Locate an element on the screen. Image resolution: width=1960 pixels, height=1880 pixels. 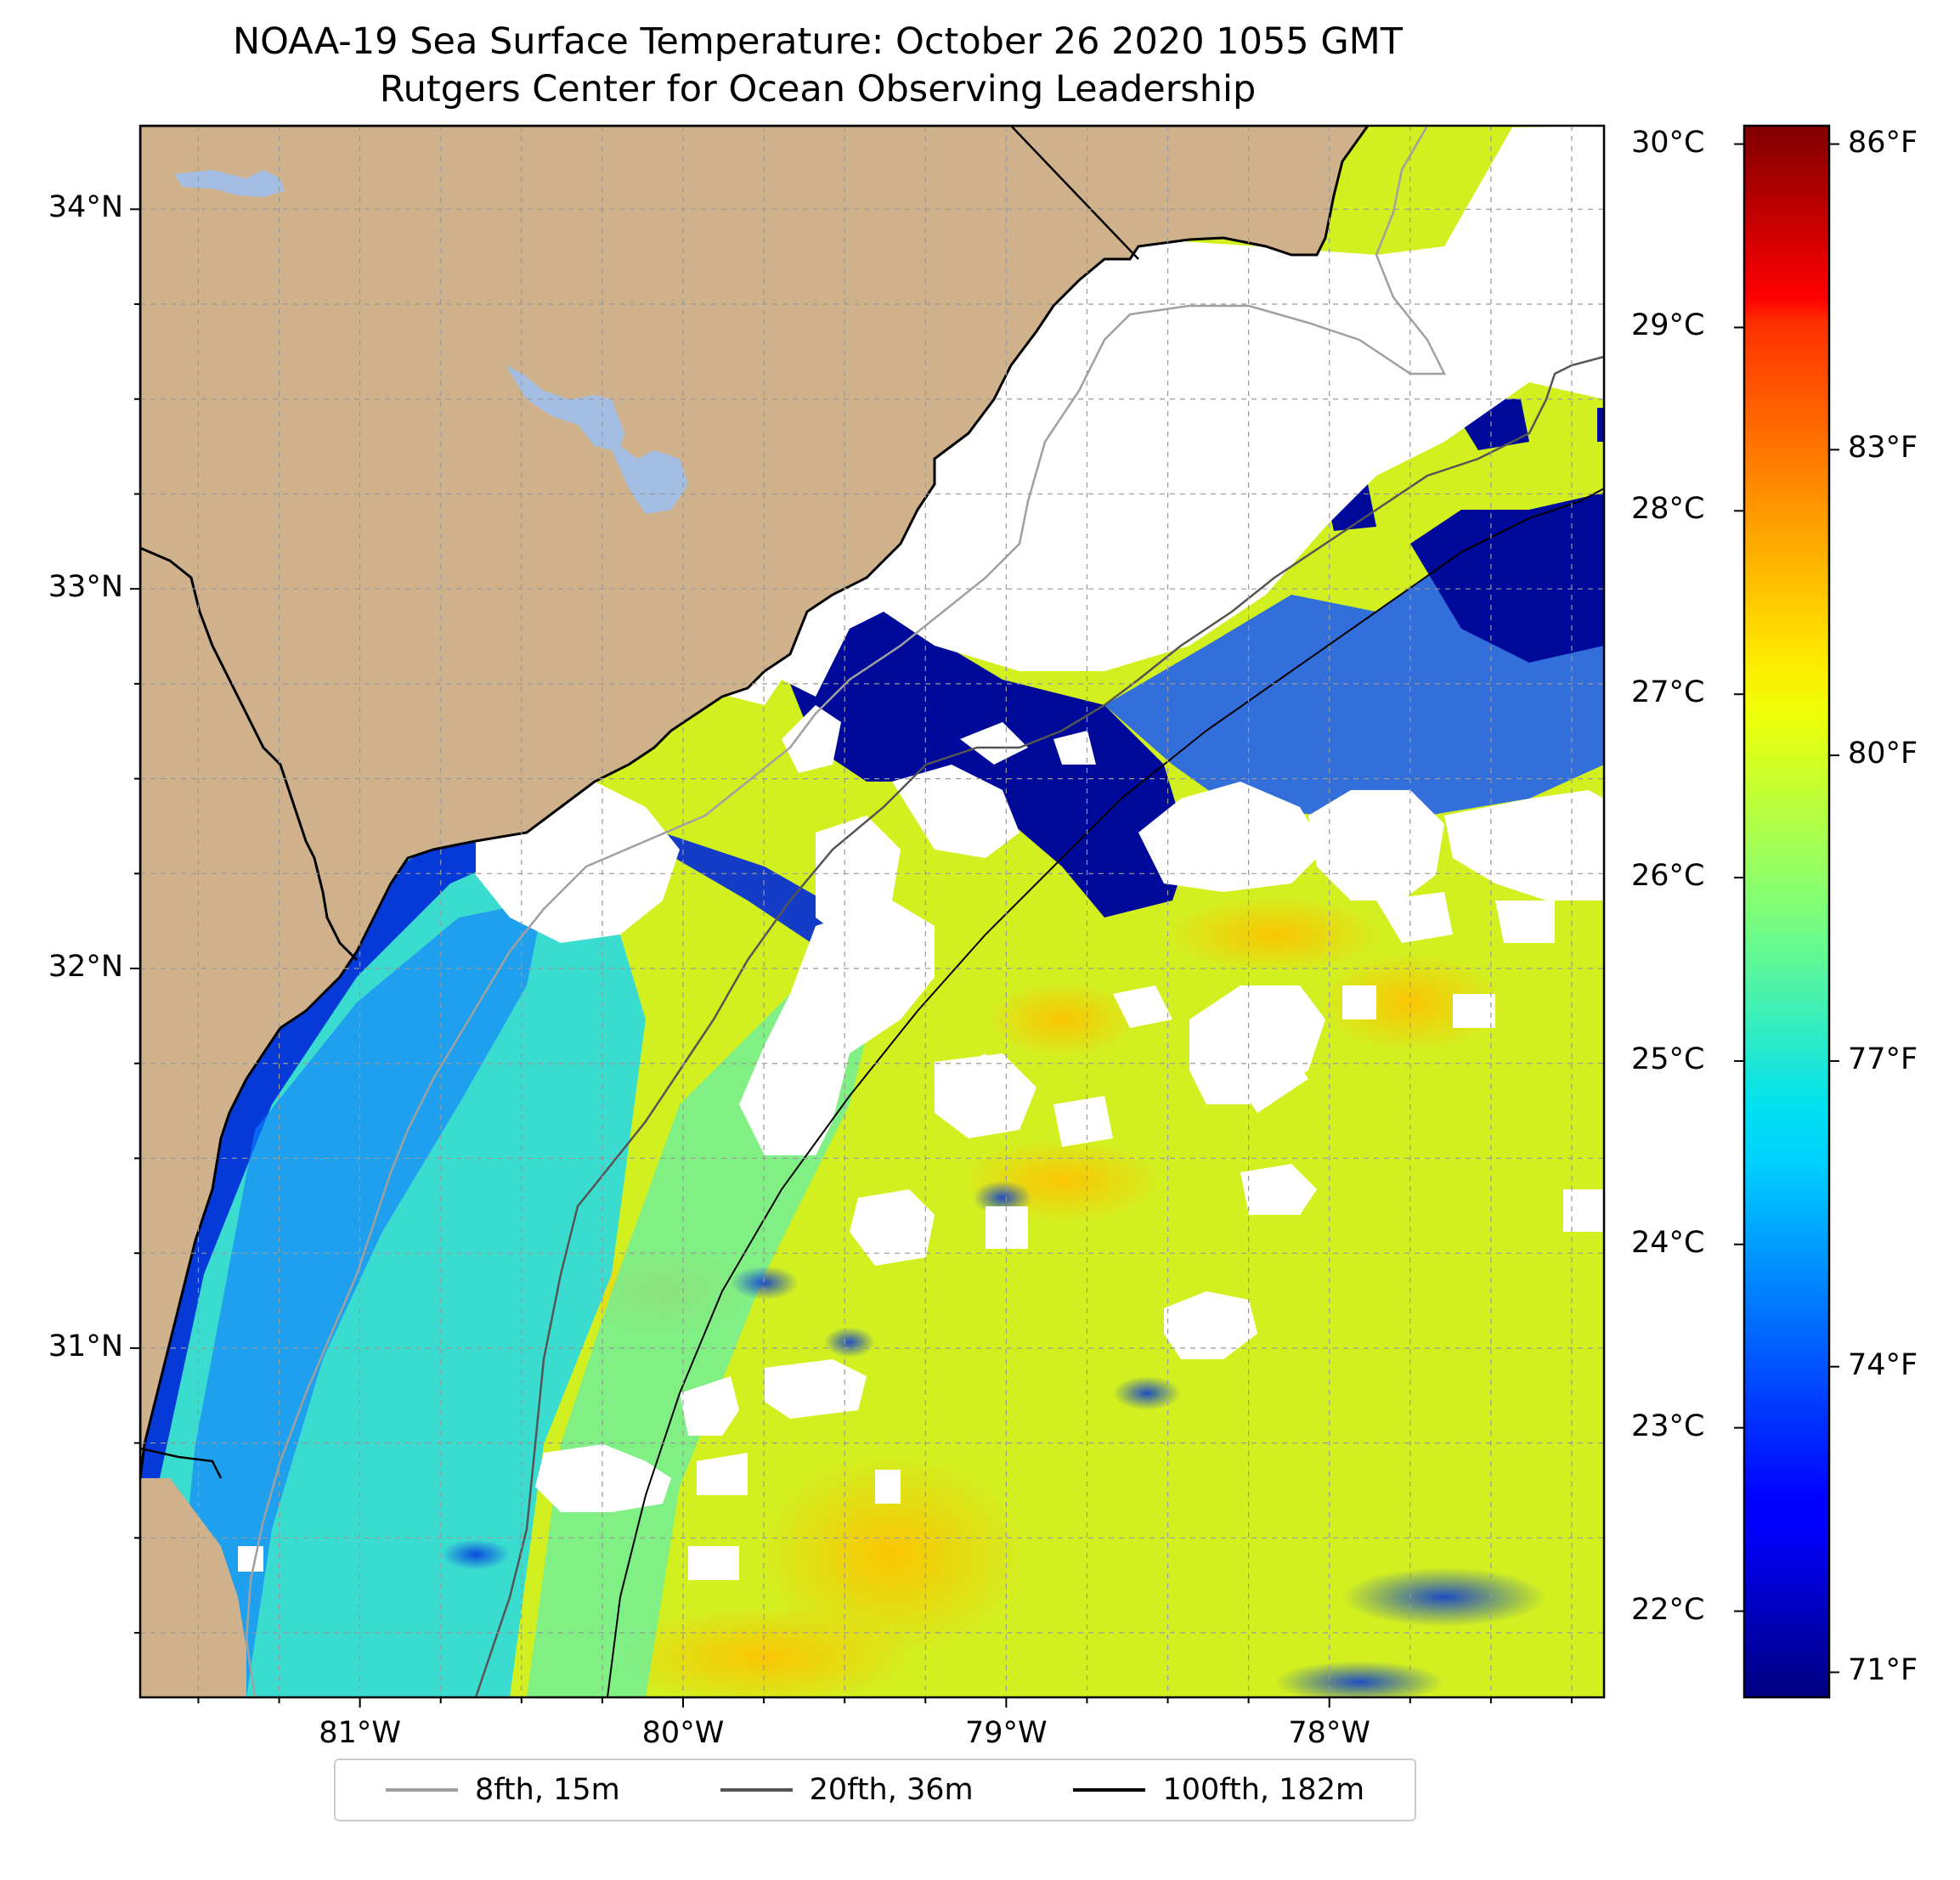
fahrenheit-tick-label: 80°F is located at coordinates (1883, 754).